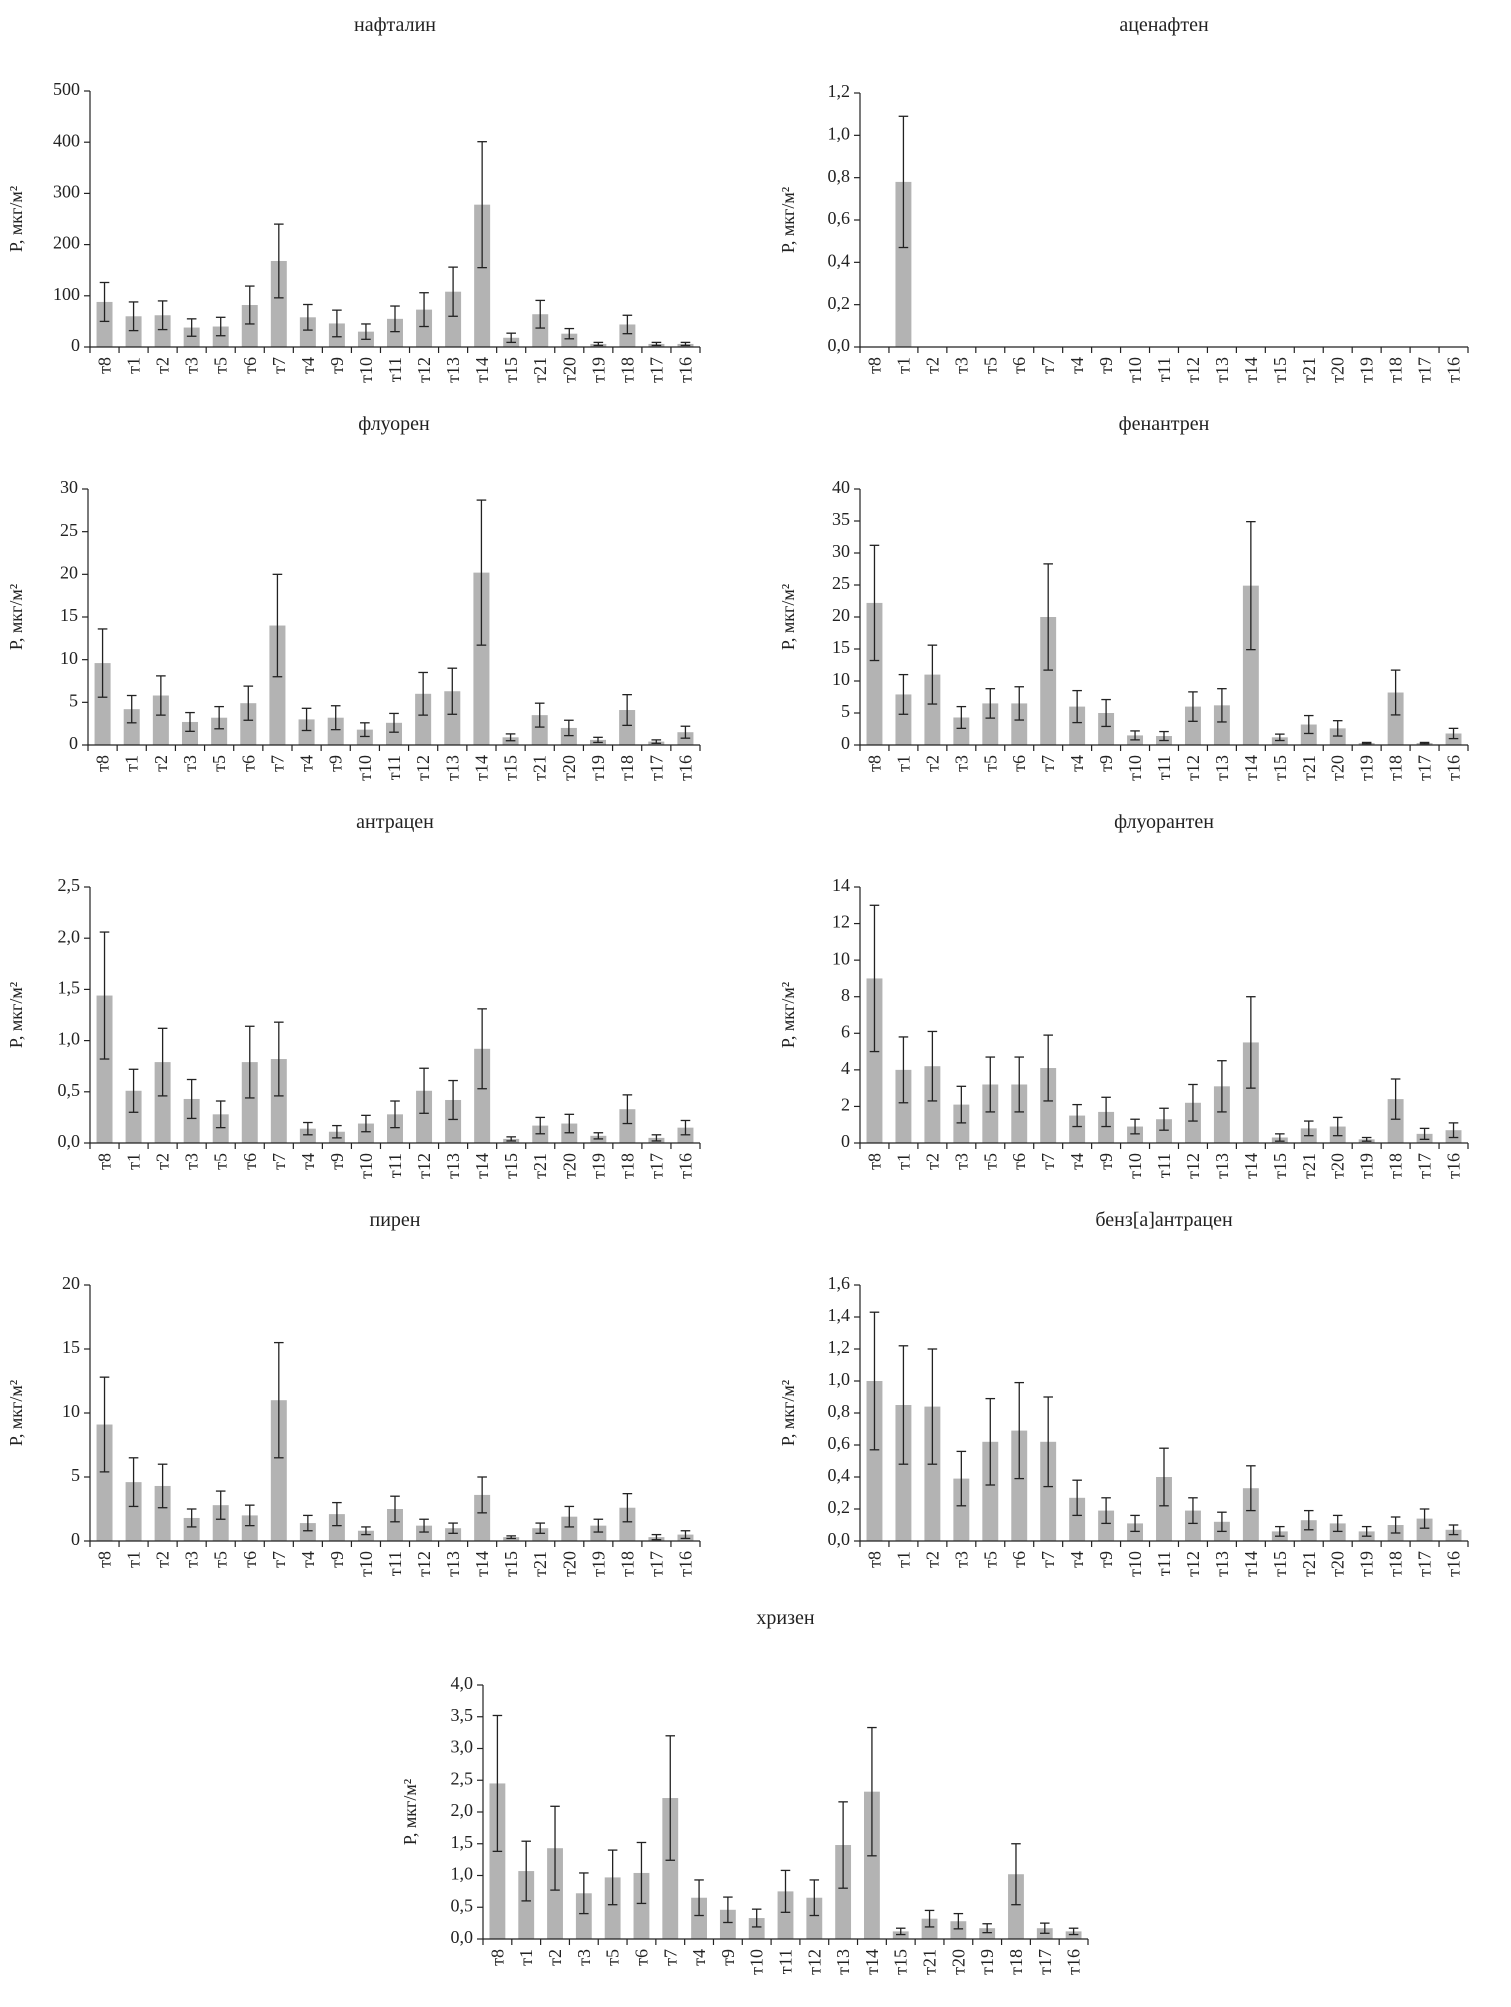 The width and height of the screenshot is (1511, 2007). Describe the element at coordinates (845, 1105) in the screenshot. I see `y-tick-label: 2` at that location.